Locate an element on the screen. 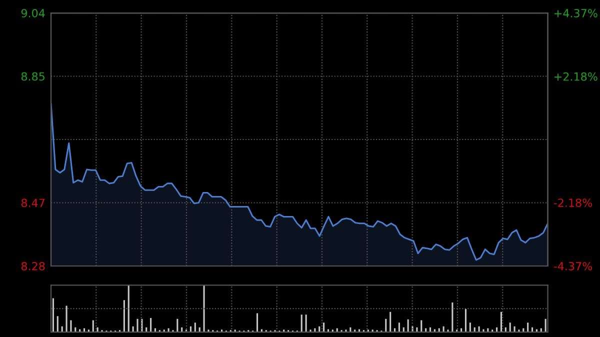 The width and height of the screenshot is (600, 337). y-tick-label: 8.28 is located at coordinates (33, 266).